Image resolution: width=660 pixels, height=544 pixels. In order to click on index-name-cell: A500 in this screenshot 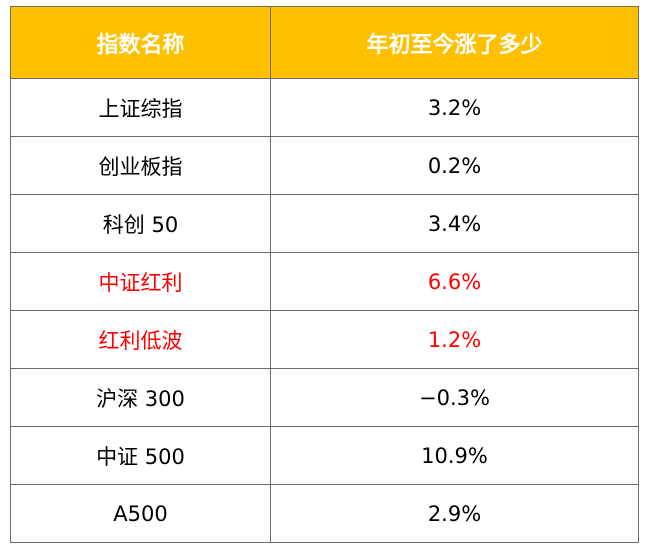, I will do `click(140, 513)`.